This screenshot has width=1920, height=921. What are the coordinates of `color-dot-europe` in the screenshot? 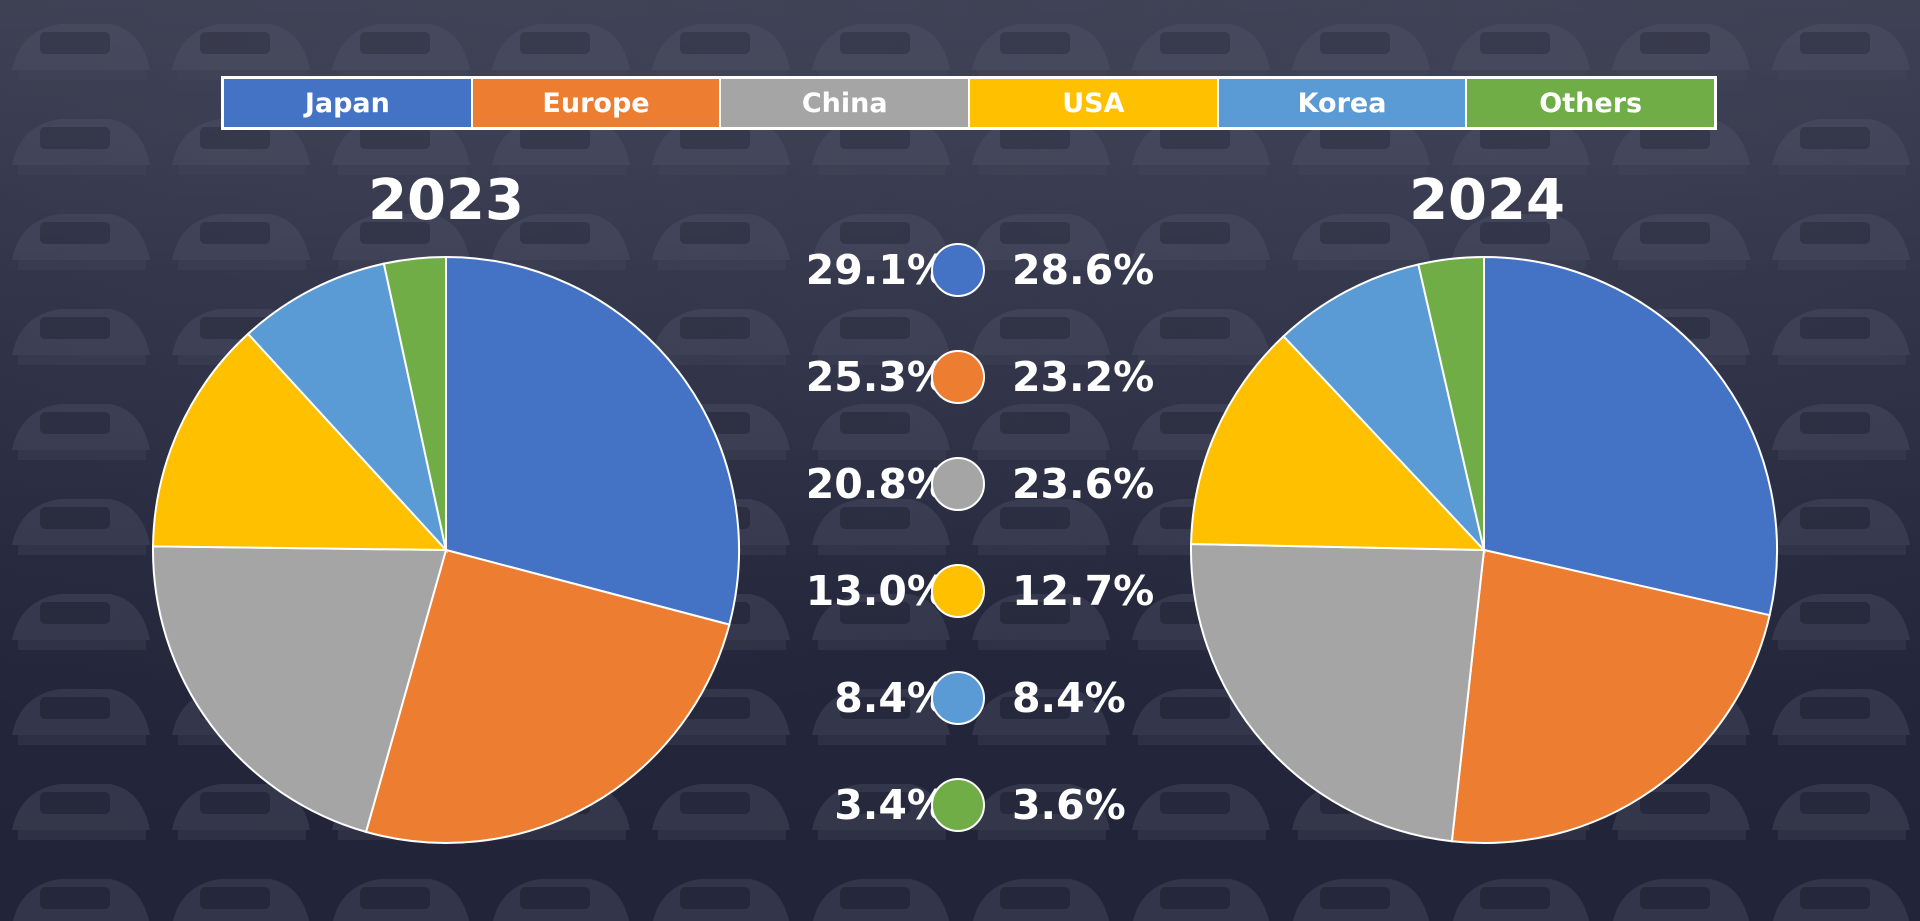 It's located at (958, 377).